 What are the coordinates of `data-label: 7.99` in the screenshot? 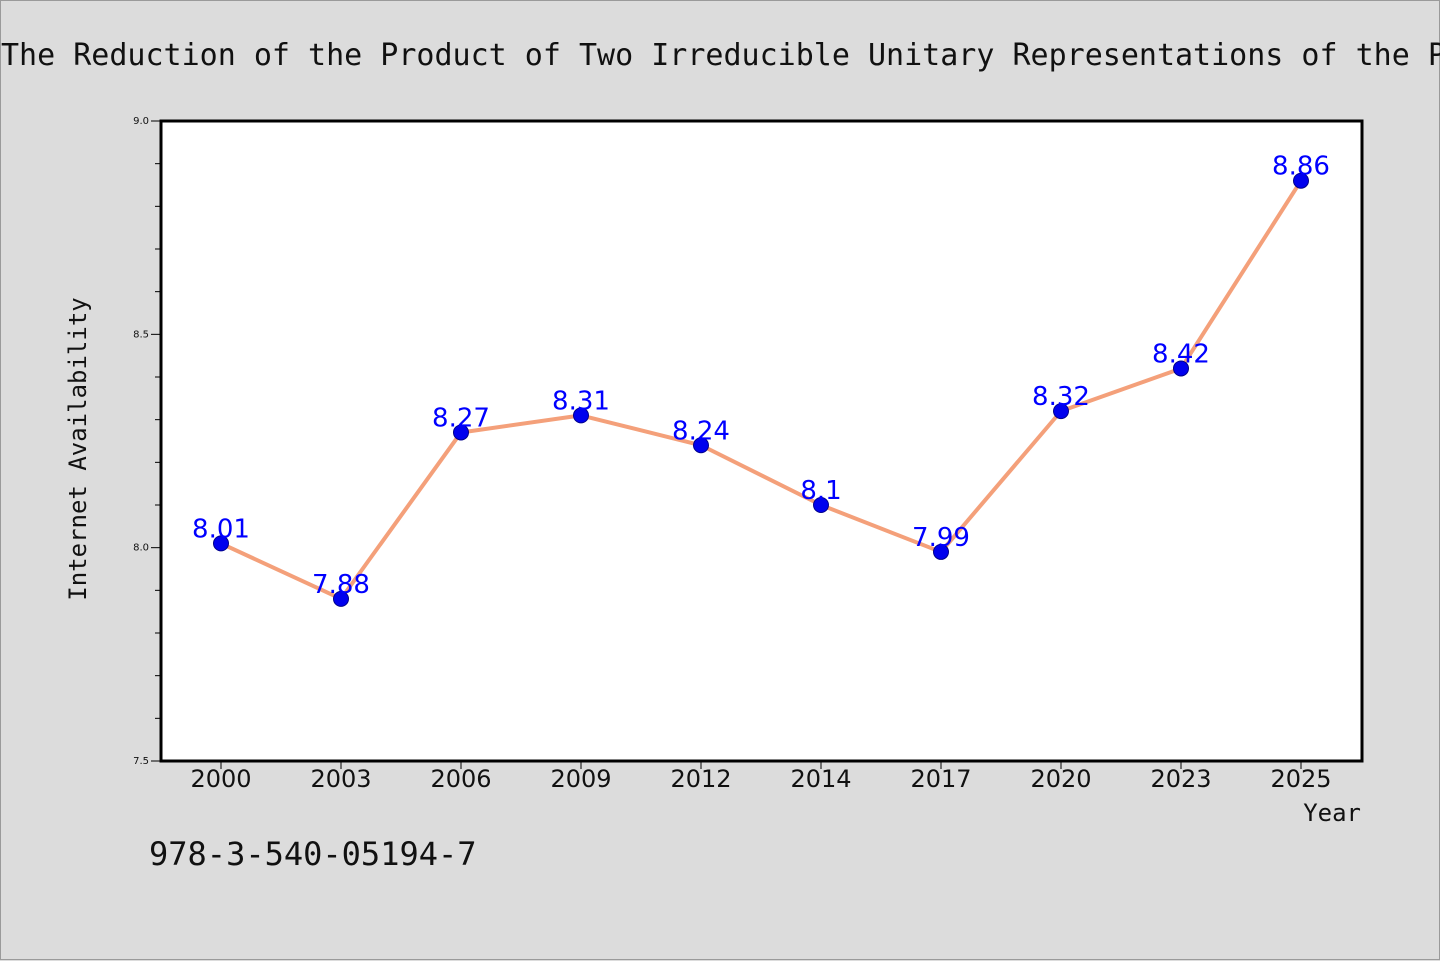 It's located at (941, 538).